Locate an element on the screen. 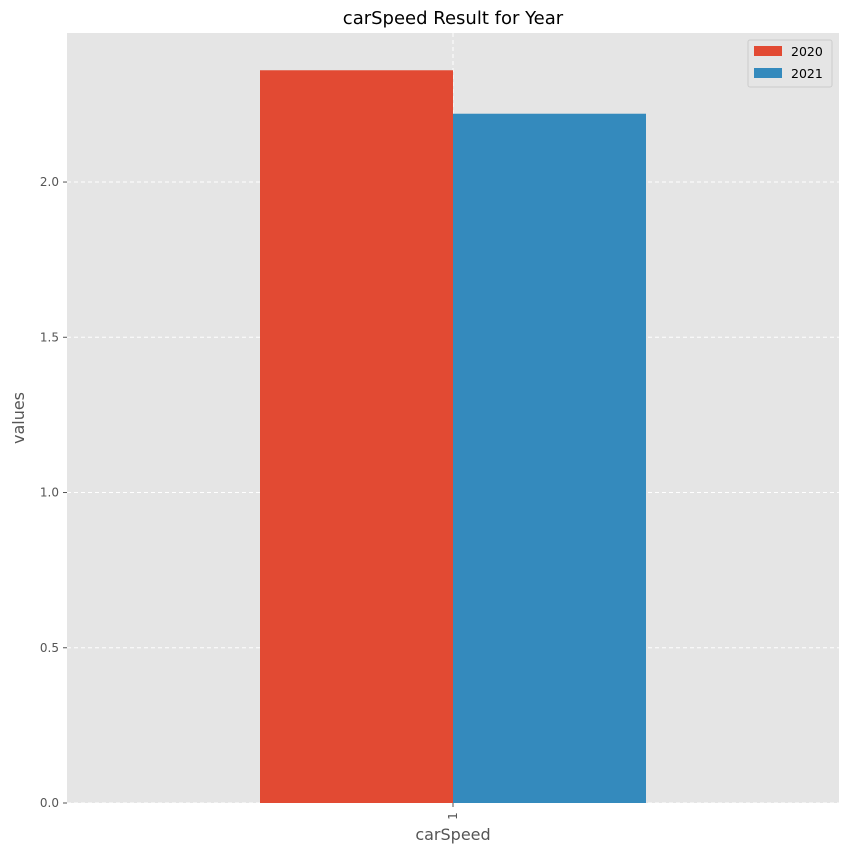 Image resolution: width=850 pixels, height=855 pixels. y-tick-label: 0.5 is located at coordinates (49, 648).